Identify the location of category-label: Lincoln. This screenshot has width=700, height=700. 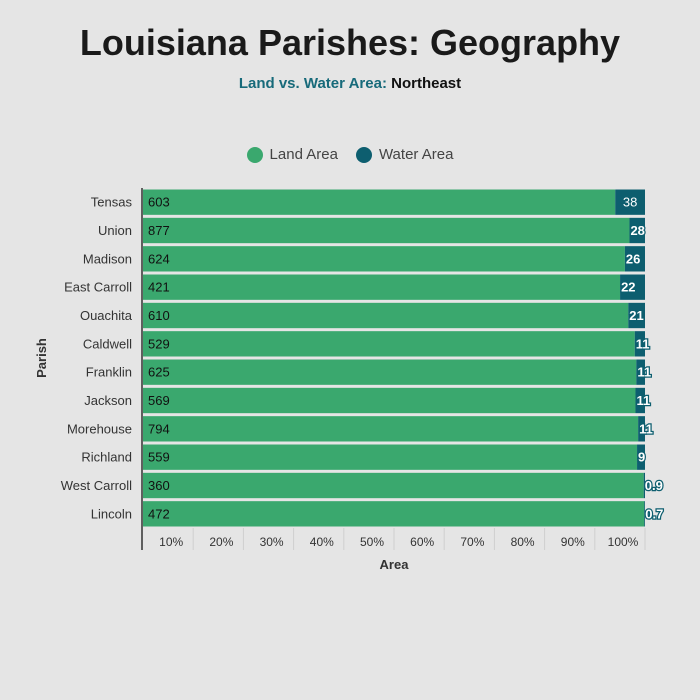
(111, 513).